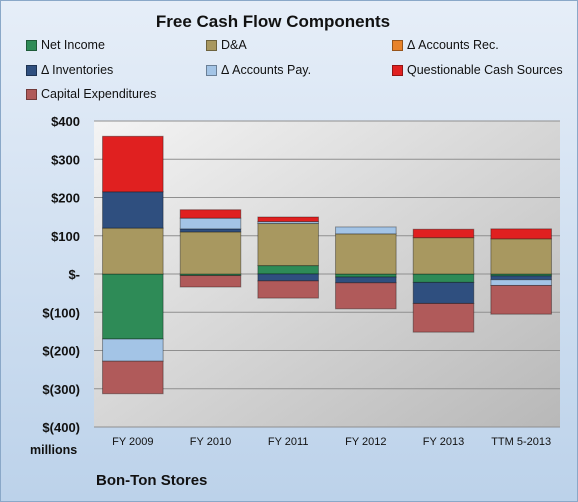 The height and width of the screenshot is (502, 578). Describe the element at coordinates (99, 94) in the screenshot. I see `legend-label-capex: Capital Expenditures` at that location.